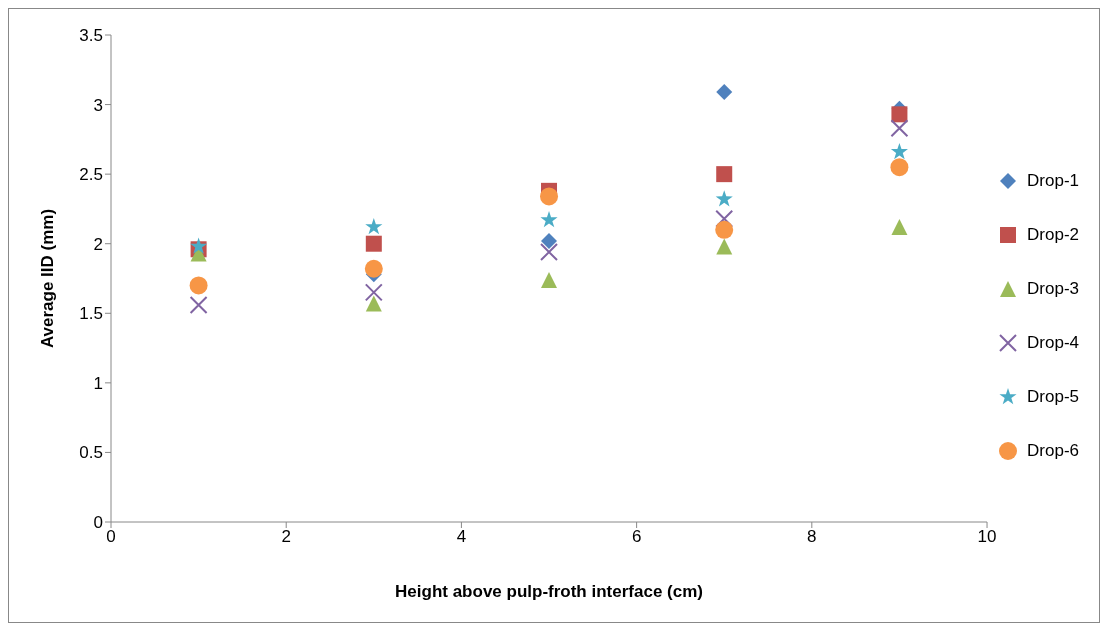  Describe the element at coordinates (91, 453) in the screenshot. I see `y-tick-label: 0.5` at that location.